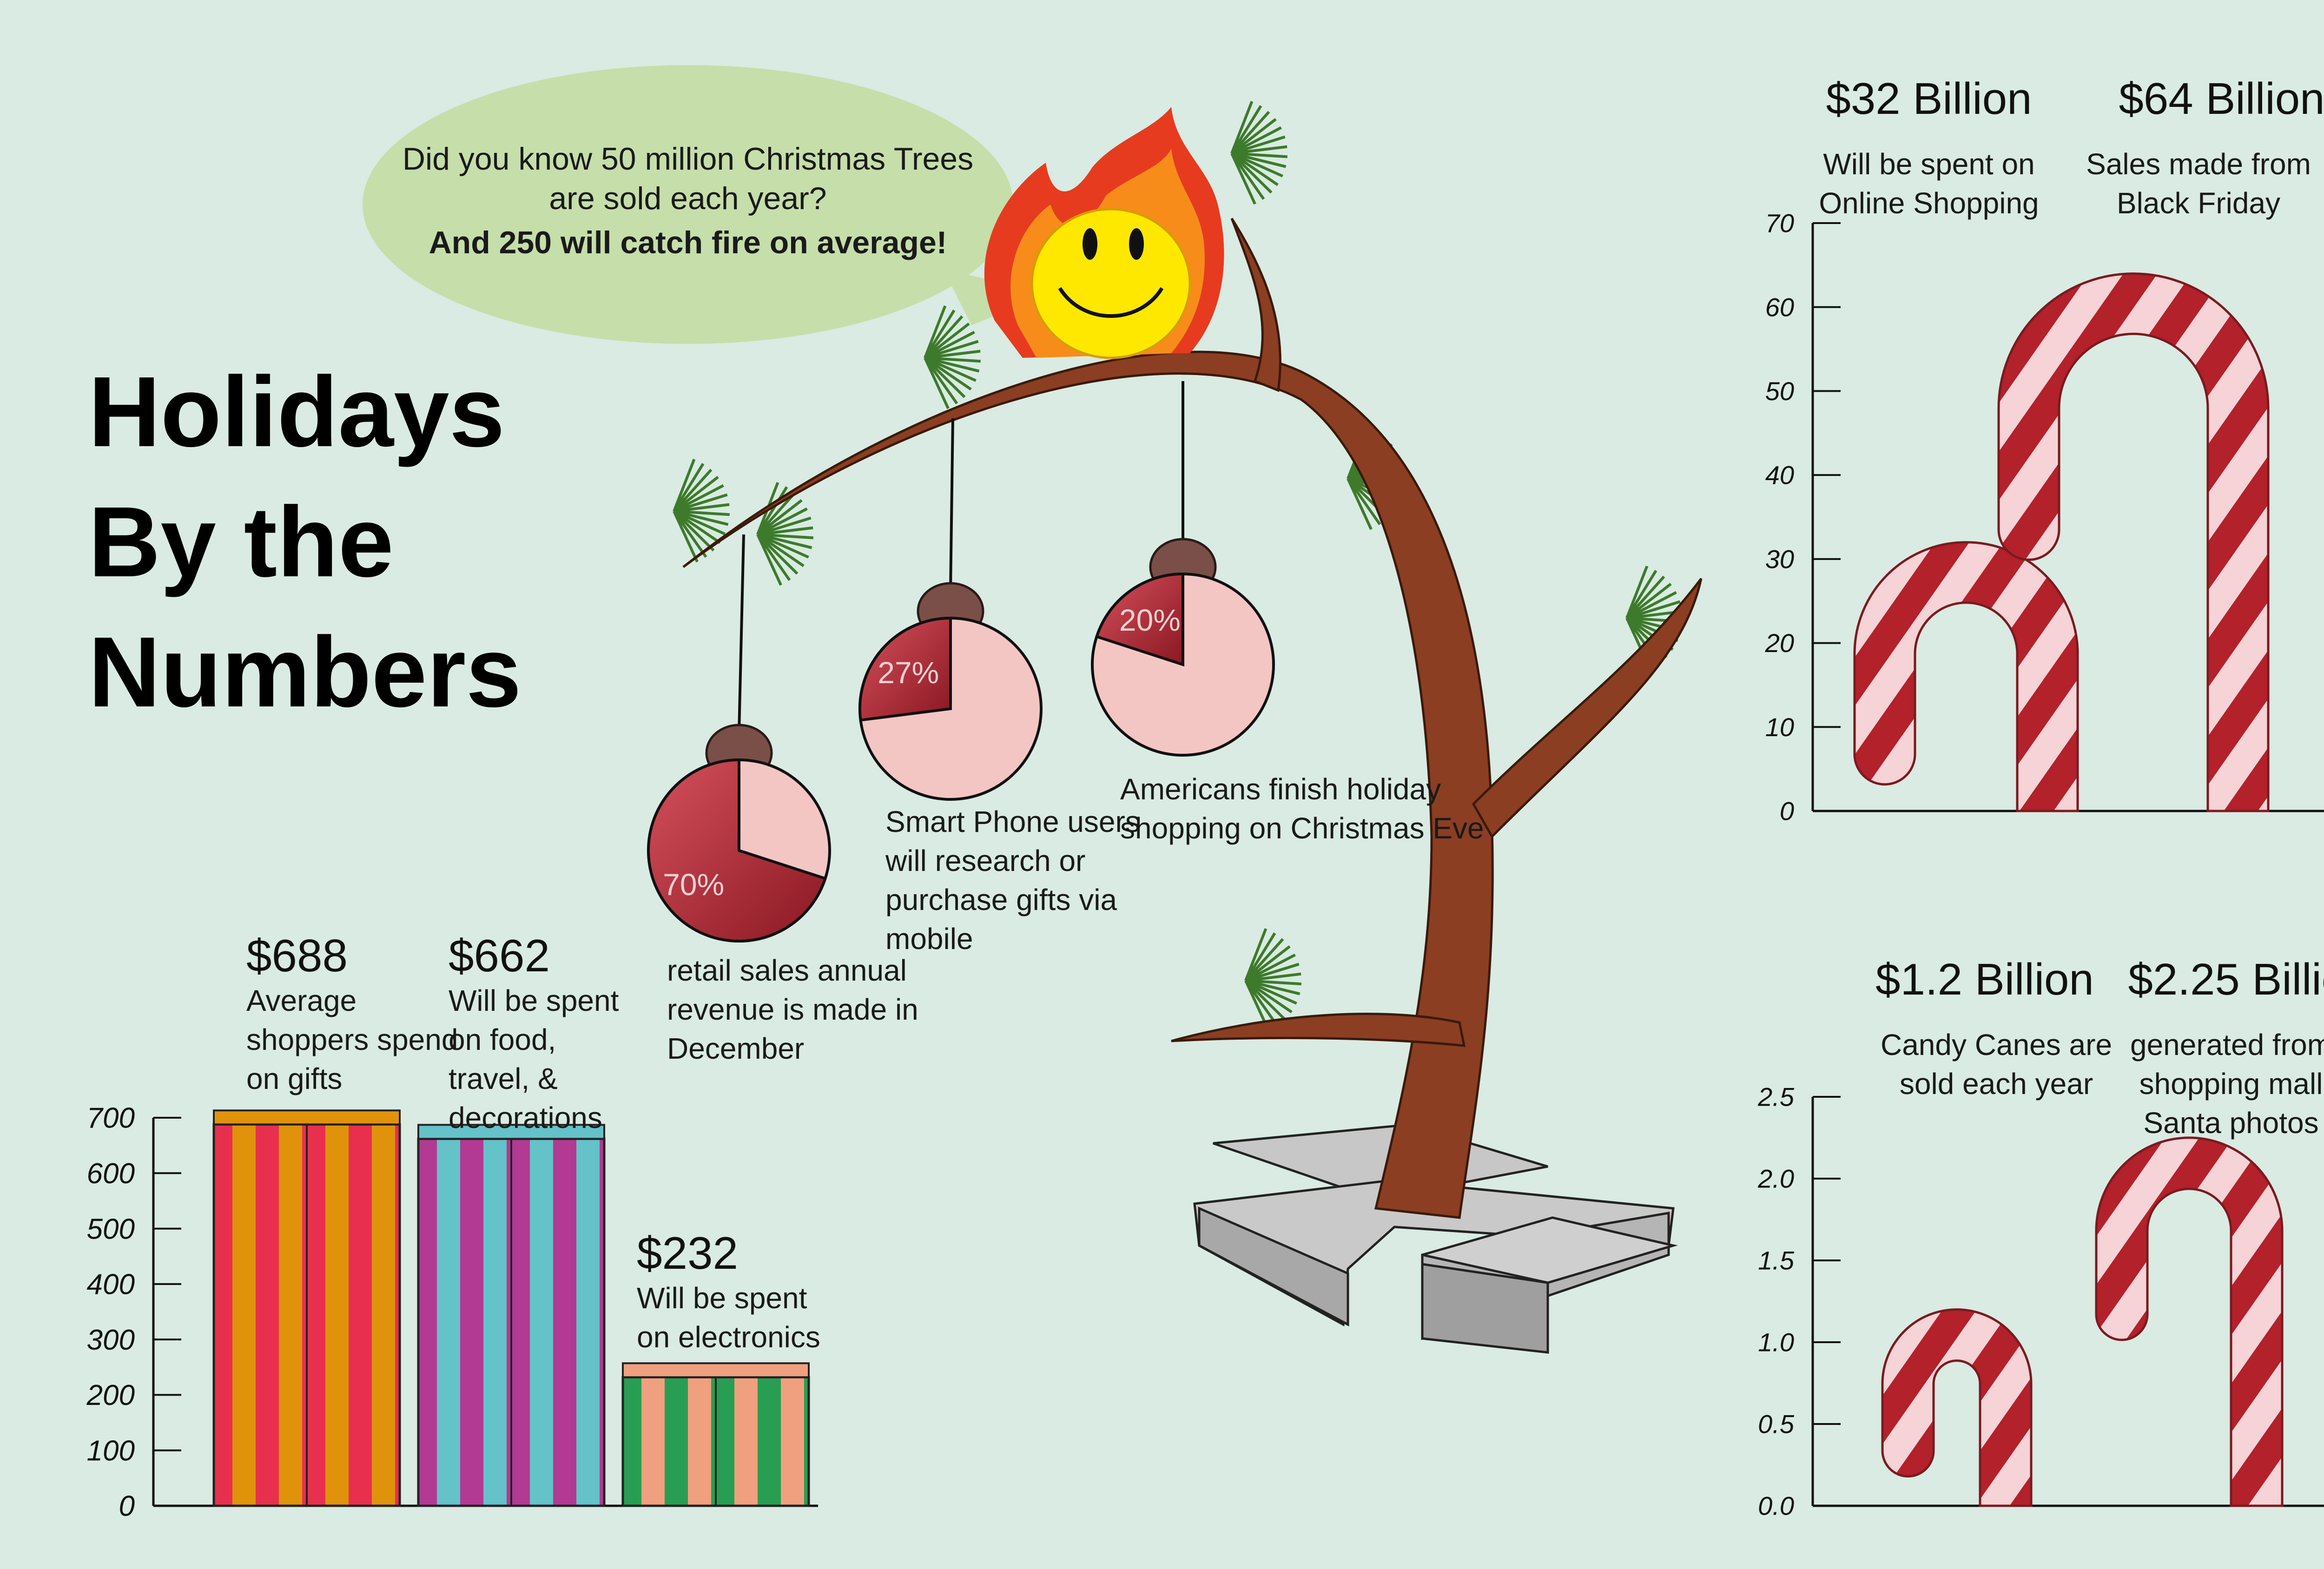 The height and width of the screenshot is (1569, 2324). I want to click on ornament-caption-line: Smart Phone users, so click(1012, 821).